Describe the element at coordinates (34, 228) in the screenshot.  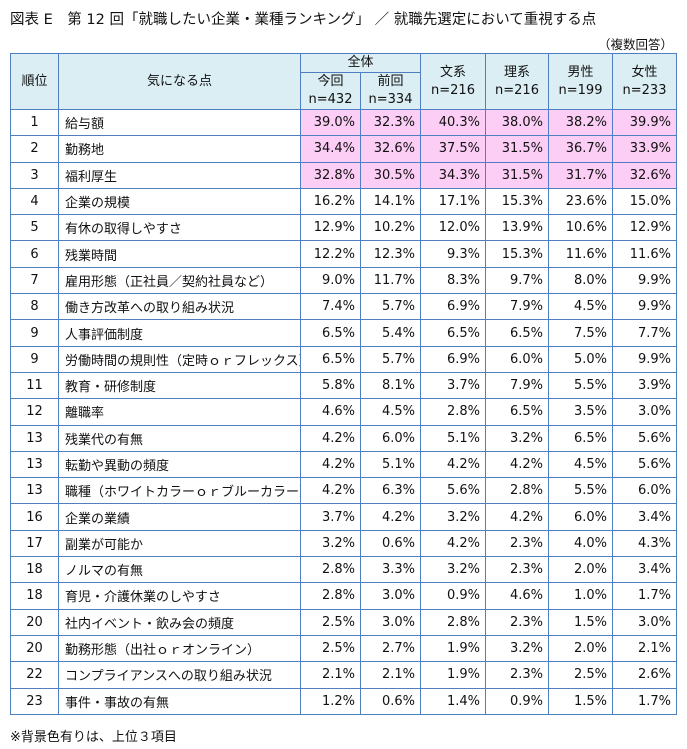
I see `rank-cell: 5` at that location.